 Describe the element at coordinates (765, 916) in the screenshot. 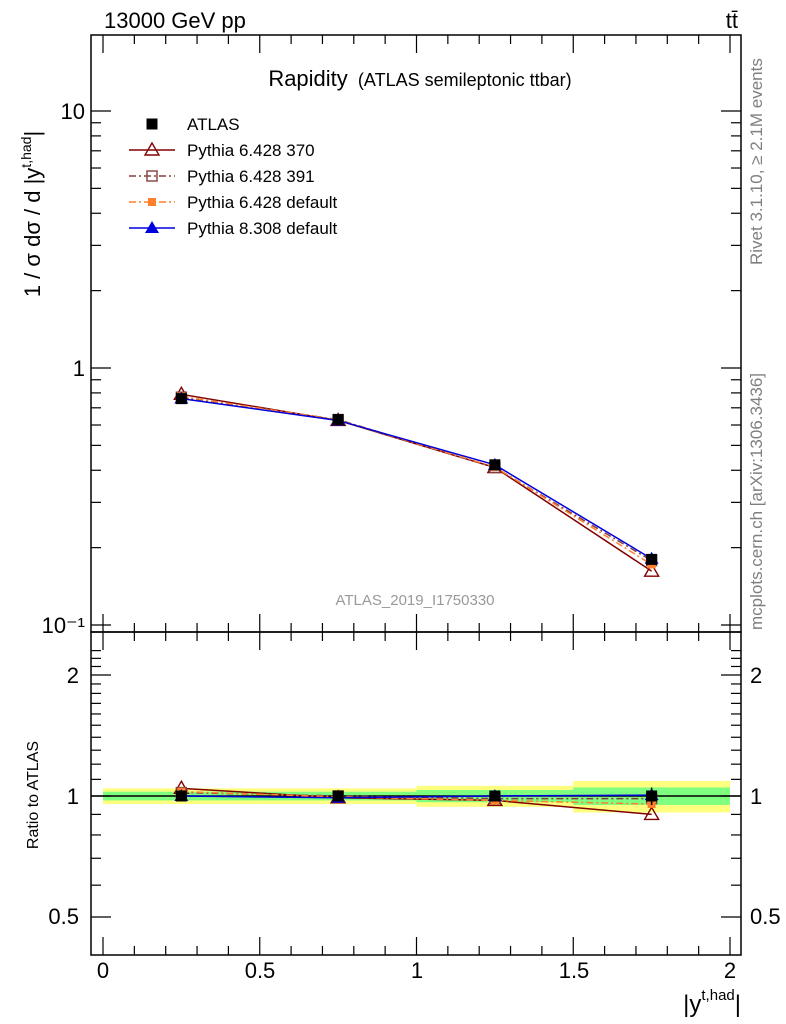

I see `ratio-ytick-label-0p5-right: 0.5` at that location.